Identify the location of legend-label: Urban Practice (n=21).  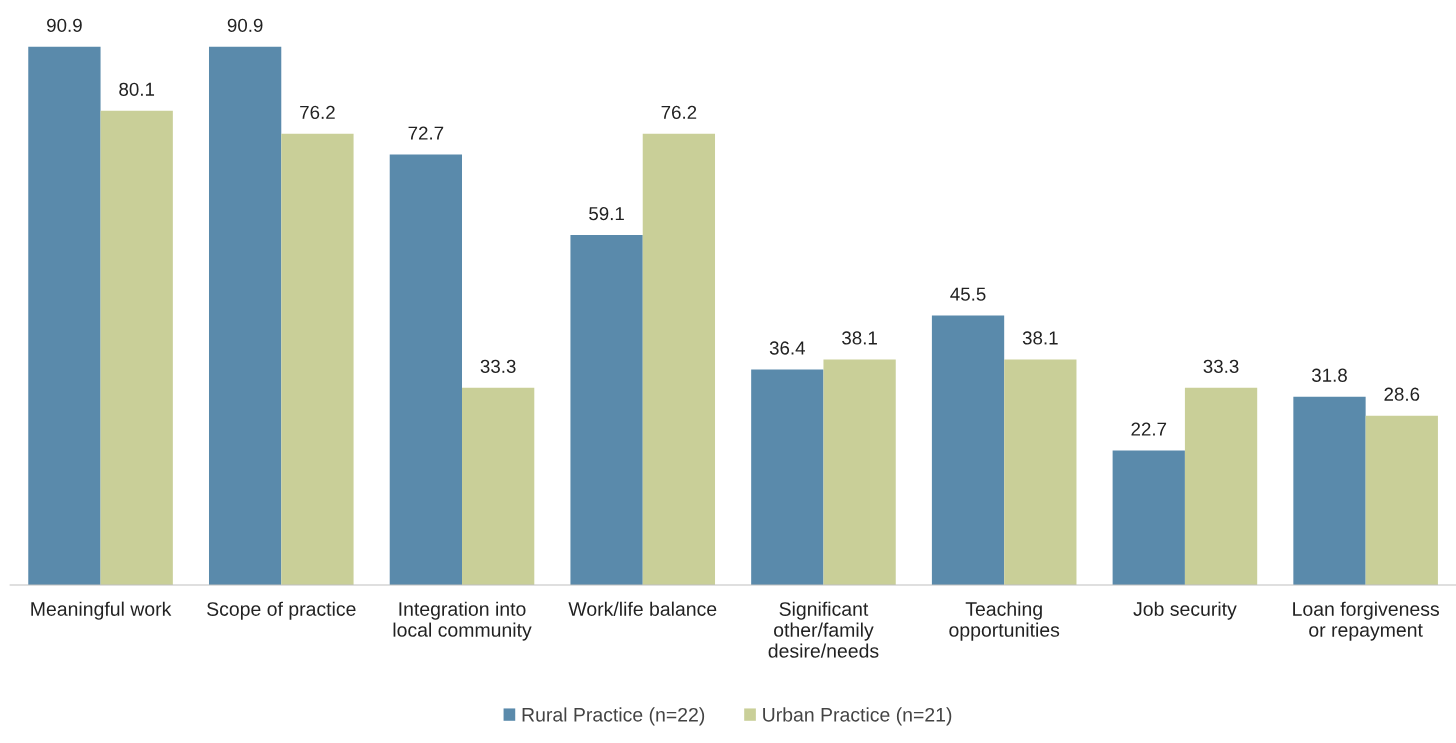
(857, 716).